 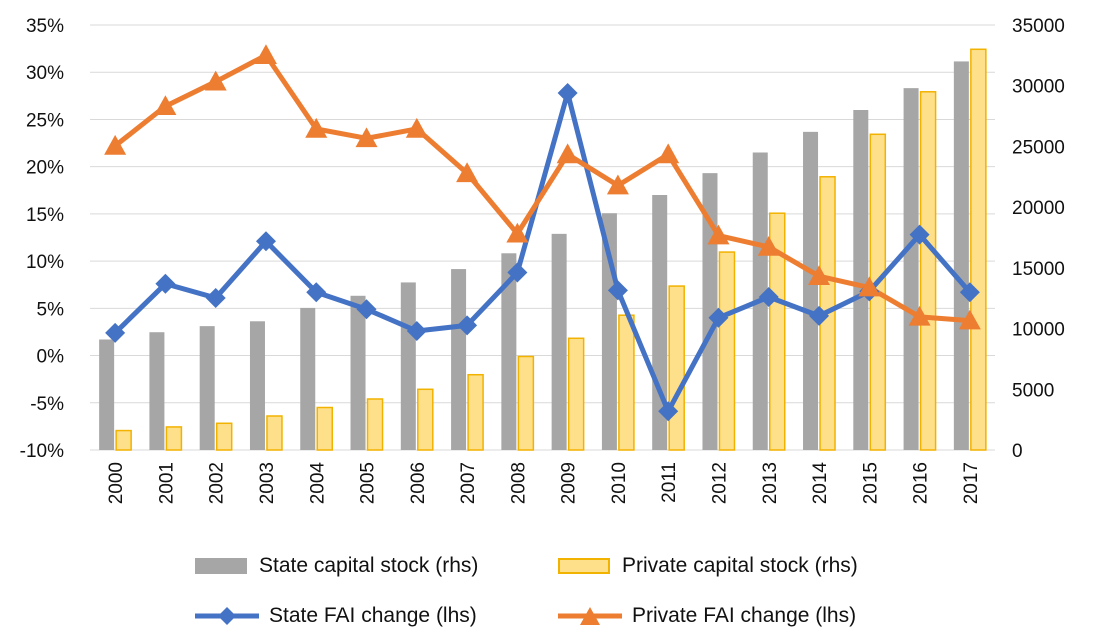 I want to click on left-axis-tick-label: 0%, so click(x=51, y=357).